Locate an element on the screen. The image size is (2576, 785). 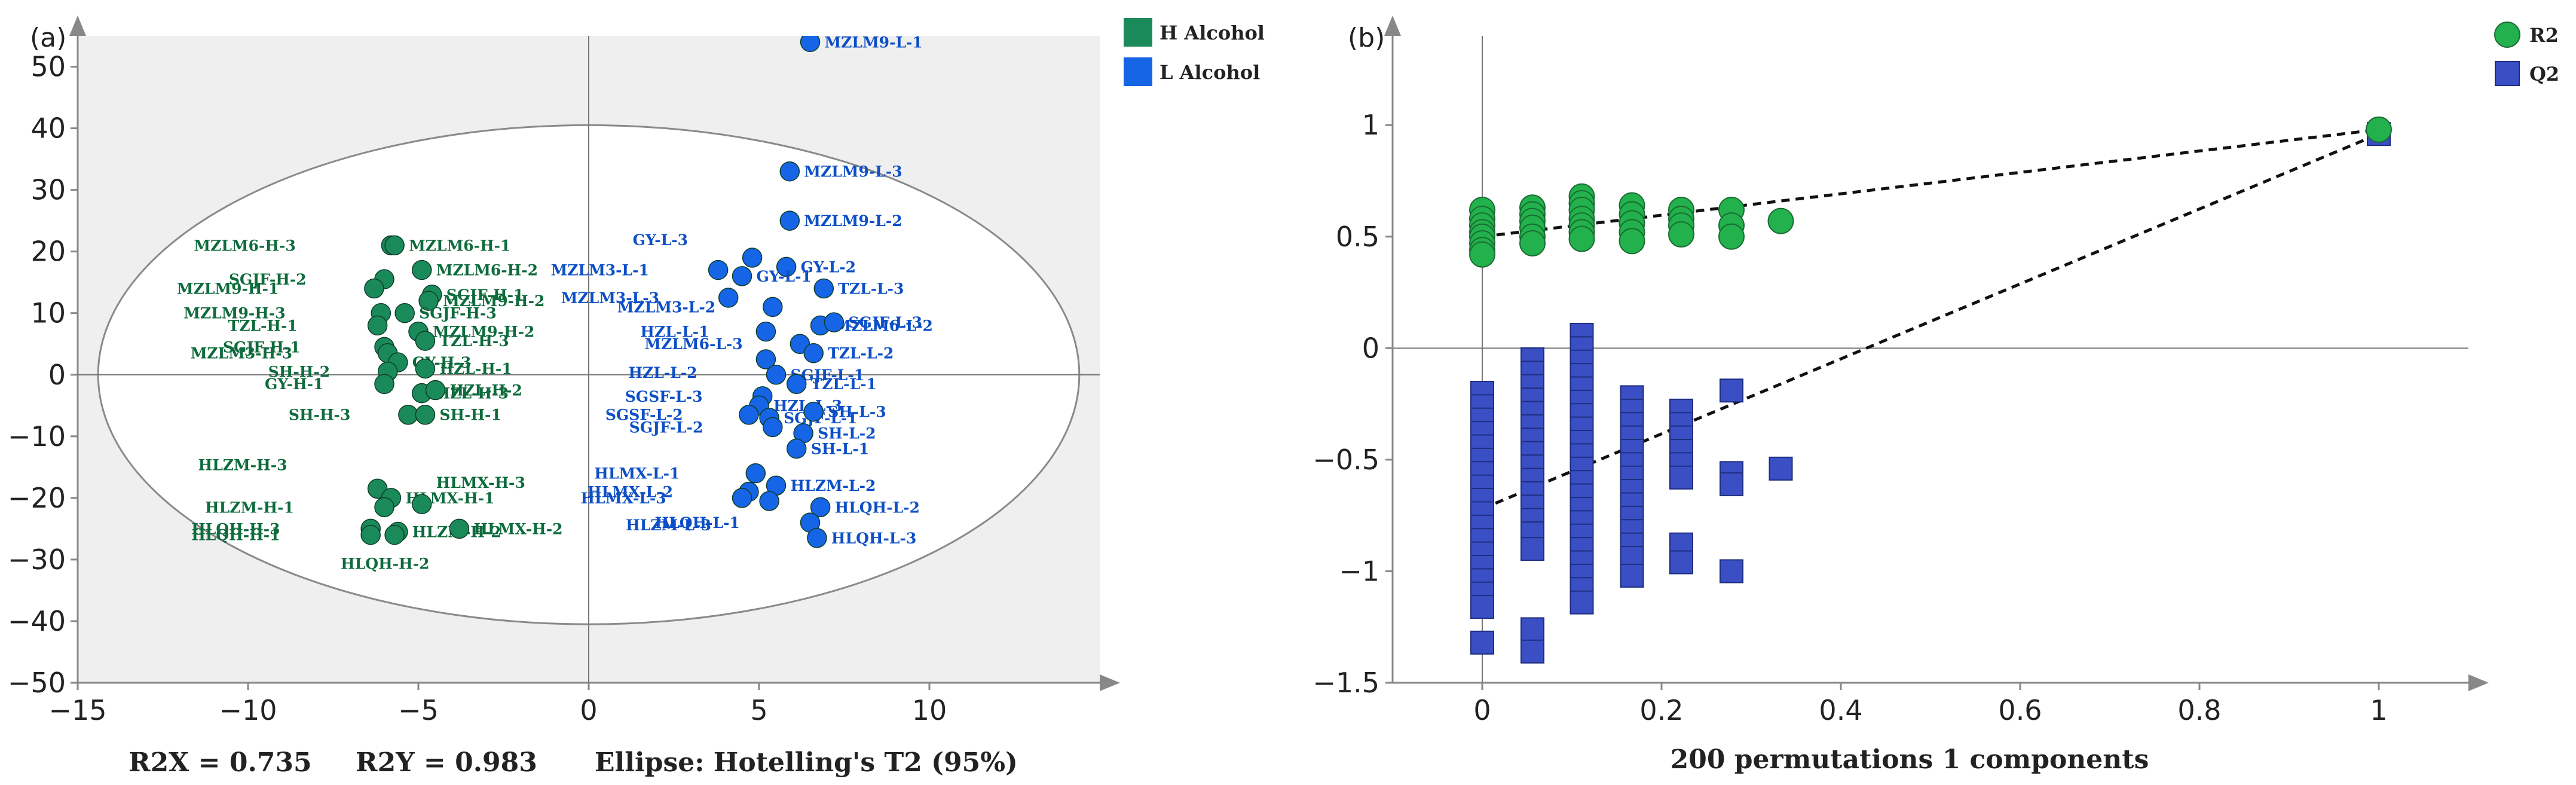
y-tick-label-a: 50 is located at coordinates (48, 67).